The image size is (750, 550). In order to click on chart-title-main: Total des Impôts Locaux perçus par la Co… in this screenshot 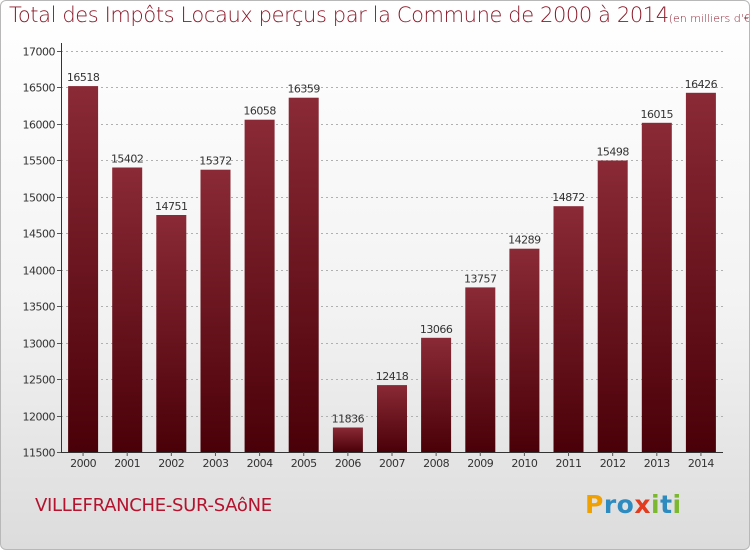, I will do `click(339, 15)`.